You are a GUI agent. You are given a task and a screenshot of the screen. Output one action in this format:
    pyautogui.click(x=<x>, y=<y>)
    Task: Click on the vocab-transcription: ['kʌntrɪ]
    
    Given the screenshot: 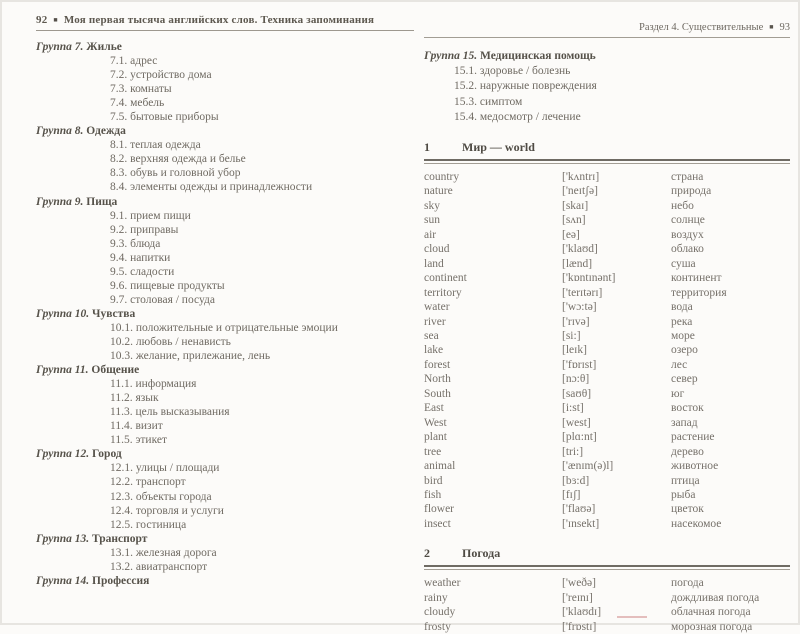 What is the action you would take?
    pyautogui.click(x=581, y=177)
    